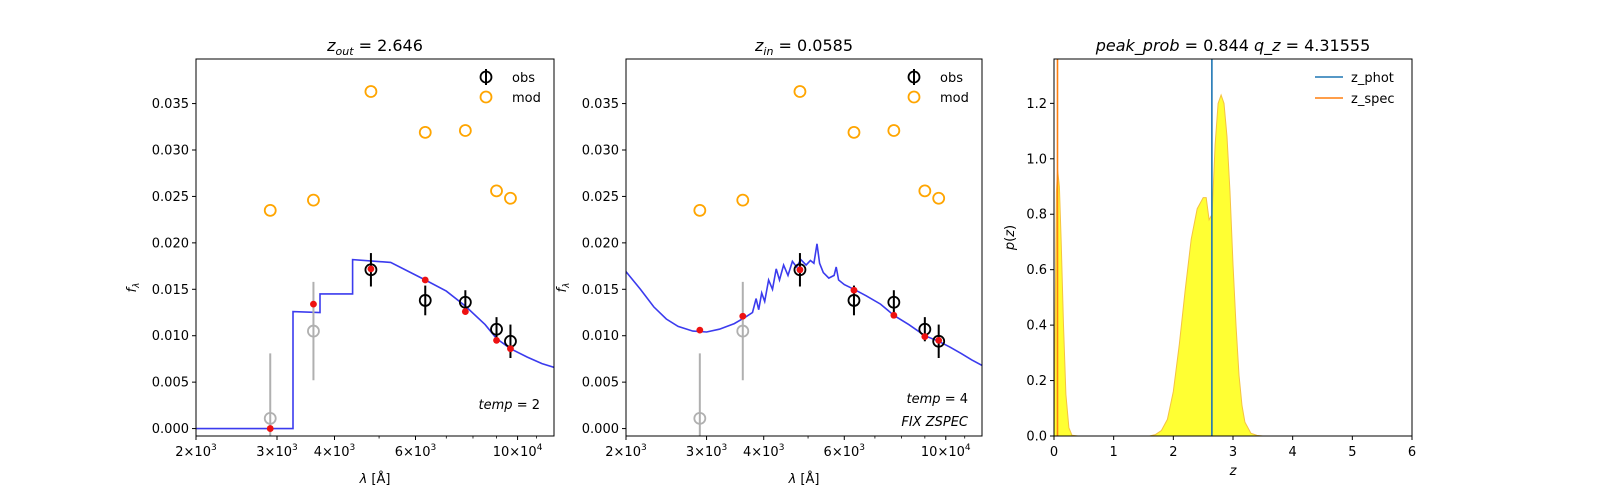  I want to click on y-tick-label: 0.4, so click(1036, 326).